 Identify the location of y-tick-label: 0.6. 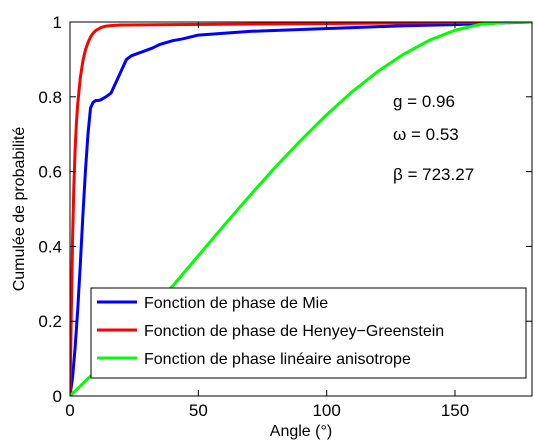
(50, 172).